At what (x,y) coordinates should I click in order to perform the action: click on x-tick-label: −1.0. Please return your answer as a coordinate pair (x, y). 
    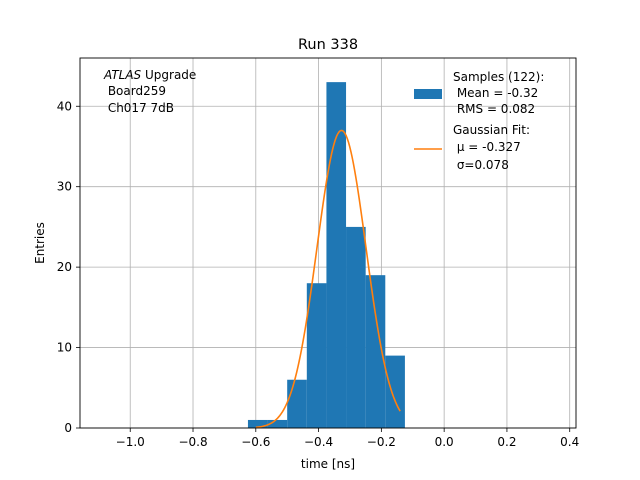
    Looking at the image, I should click on (130, 442).